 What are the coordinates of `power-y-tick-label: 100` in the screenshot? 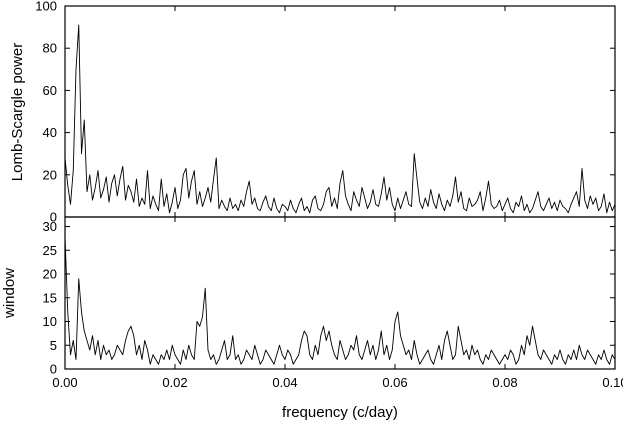 It's located at (46, 7).